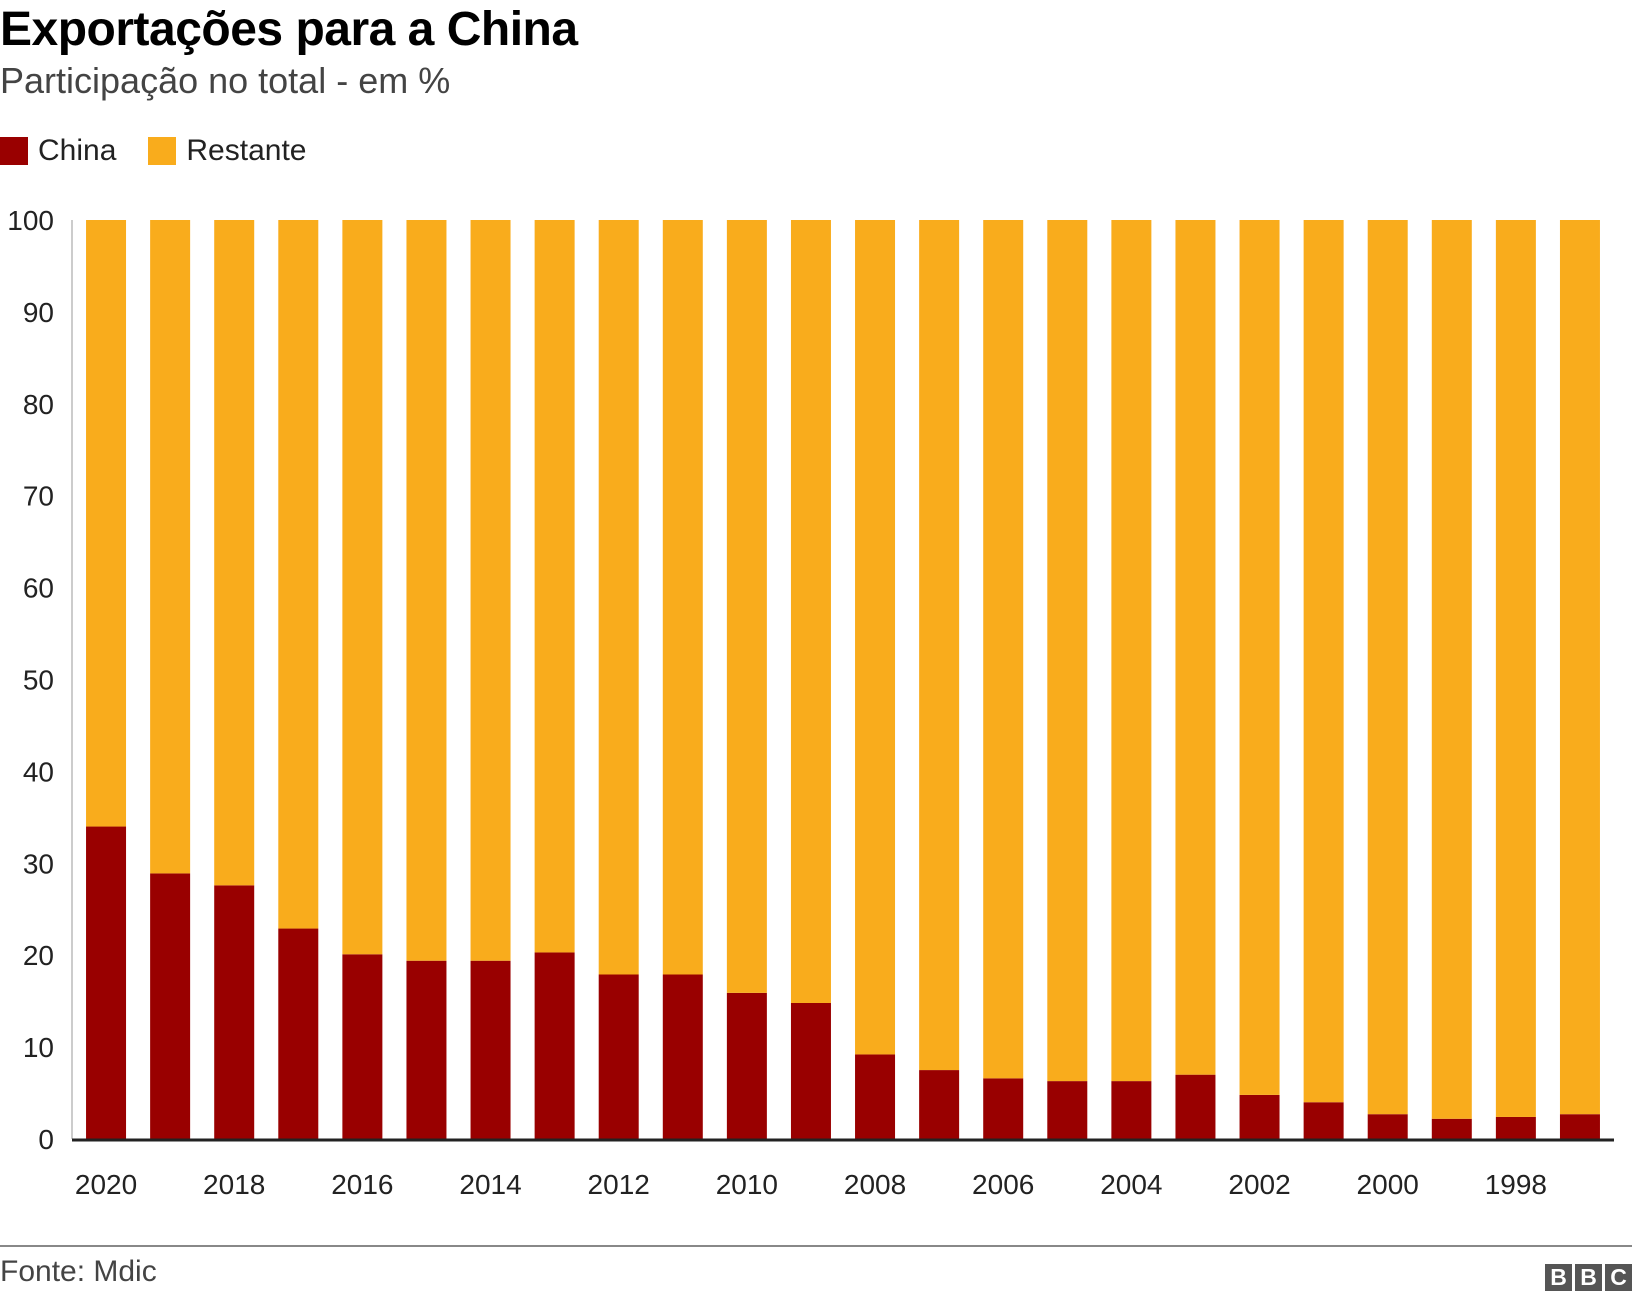 The height and width of the screenshot is (1300, 1632). Describe the element at coordinates (246, 150) in the screenshot. I see `legend-label-restante: Restante` at that location.